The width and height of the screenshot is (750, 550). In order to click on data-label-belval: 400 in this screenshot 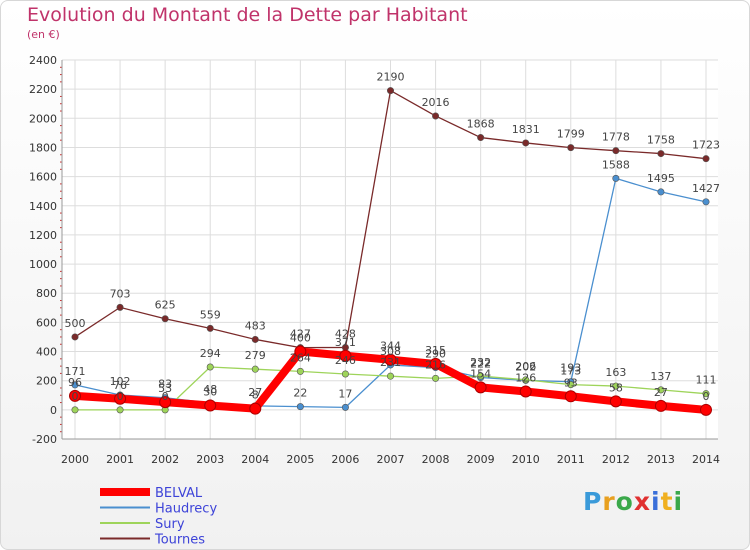, I will do `click(300, 338)`.